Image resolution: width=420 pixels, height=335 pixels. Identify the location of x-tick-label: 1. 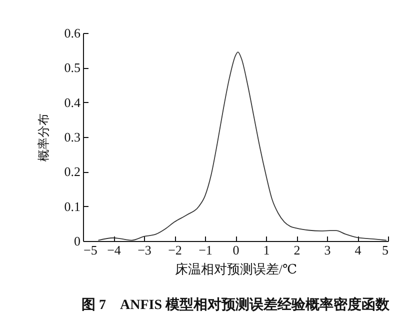
(266, 250).